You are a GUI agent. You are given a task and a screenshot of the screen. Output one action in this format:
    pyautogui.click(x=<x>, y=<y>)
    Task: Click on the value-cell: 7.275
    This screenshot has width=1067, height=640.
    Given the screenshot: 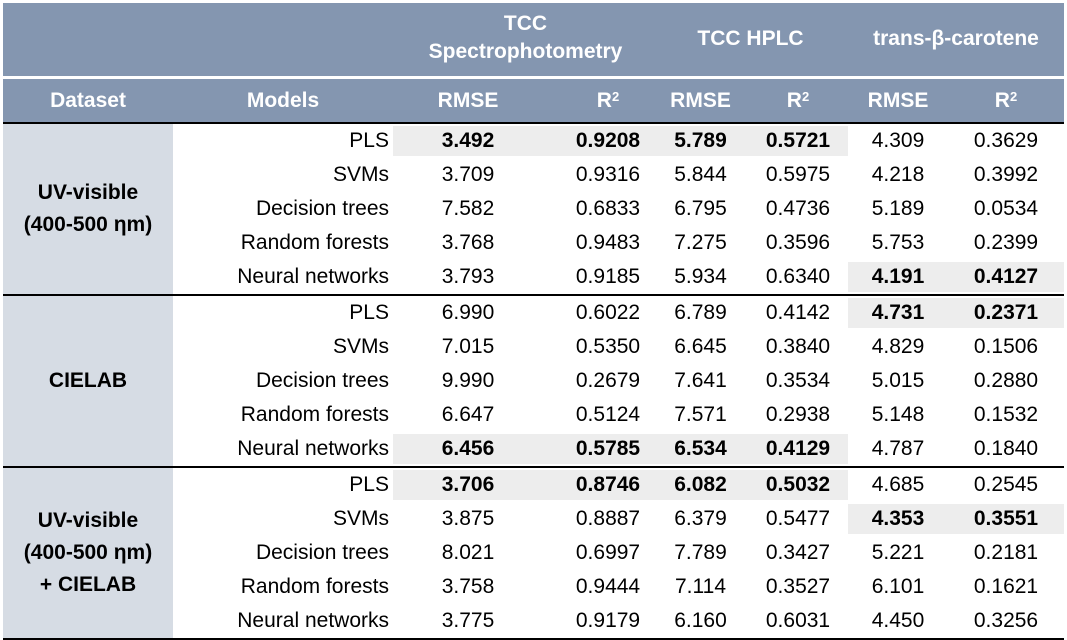 What is the action you would take?
    pyautogui.click(x=700, y=242)
    